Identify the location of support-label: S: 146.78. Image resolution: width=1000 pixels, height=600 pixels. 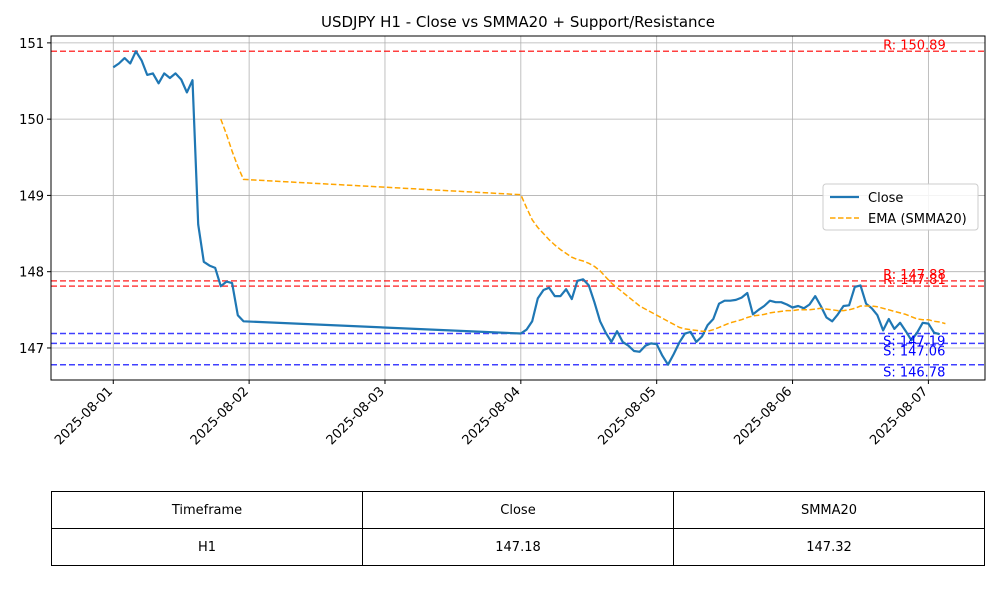
(914, 373).